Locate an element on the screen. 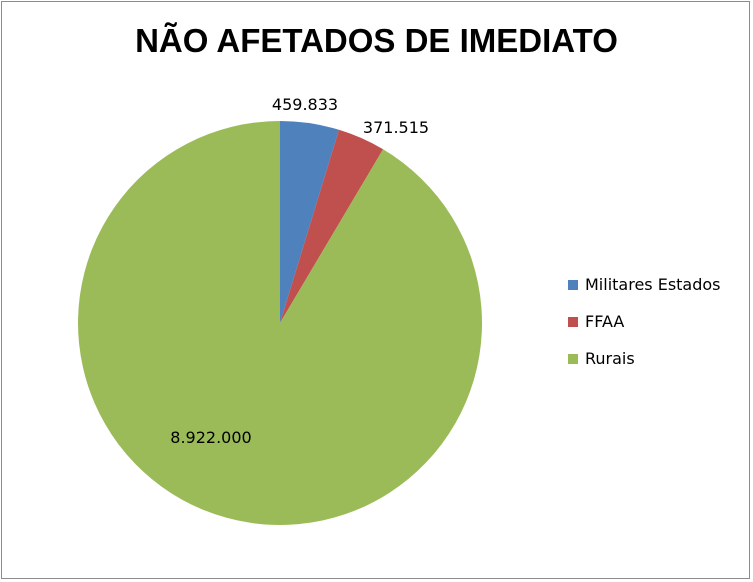 This screenshot has width=753, height=582. chart-legend: Militares Estados FFAA Rurais is located at coordinates (644, 329).